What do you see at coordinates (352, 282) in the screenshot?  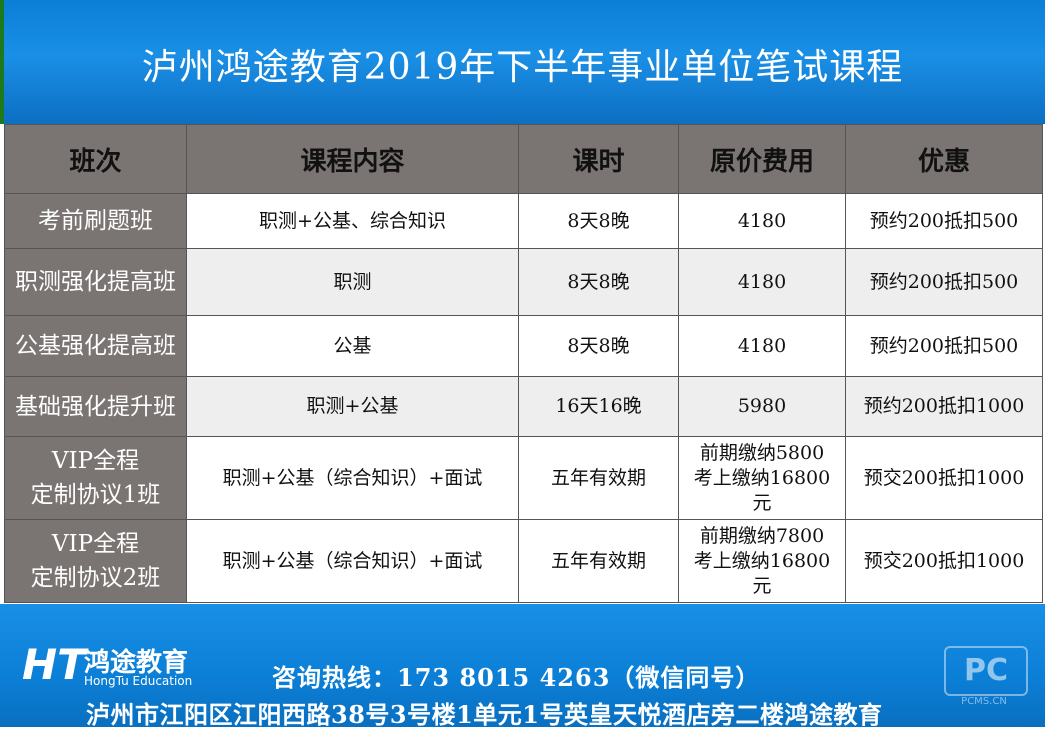 I see `row-content: 职测` at bounding box center [352, 282].